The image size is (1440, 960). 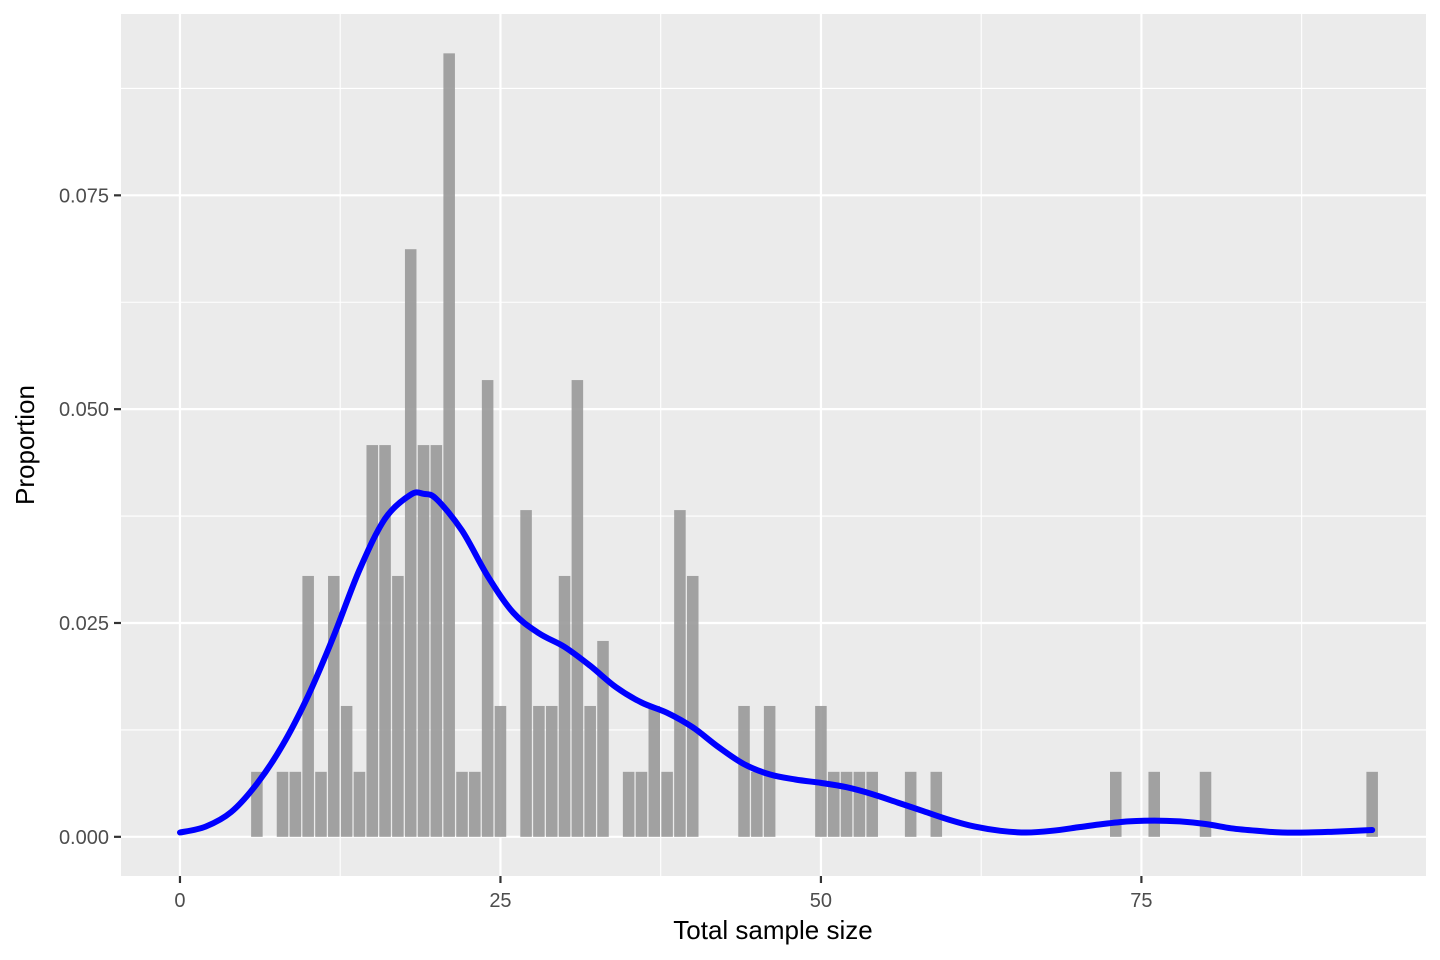 What do you see at coordinates (90, 517) in the screenshot?
I see `y-axis: 0.000 0.025 0.050 0.075` at bounding box center [90, 517].